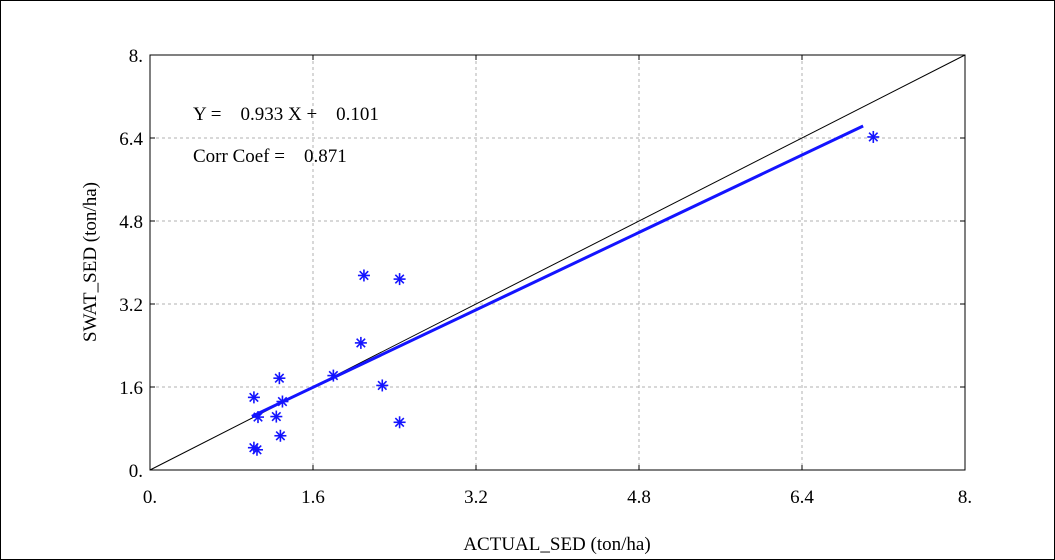 The height and width of the screenshot is (560, 1055). Describe the element at coordinates (136, 471) in the screenshot. I see `y-tick-label: 0.` at that location.